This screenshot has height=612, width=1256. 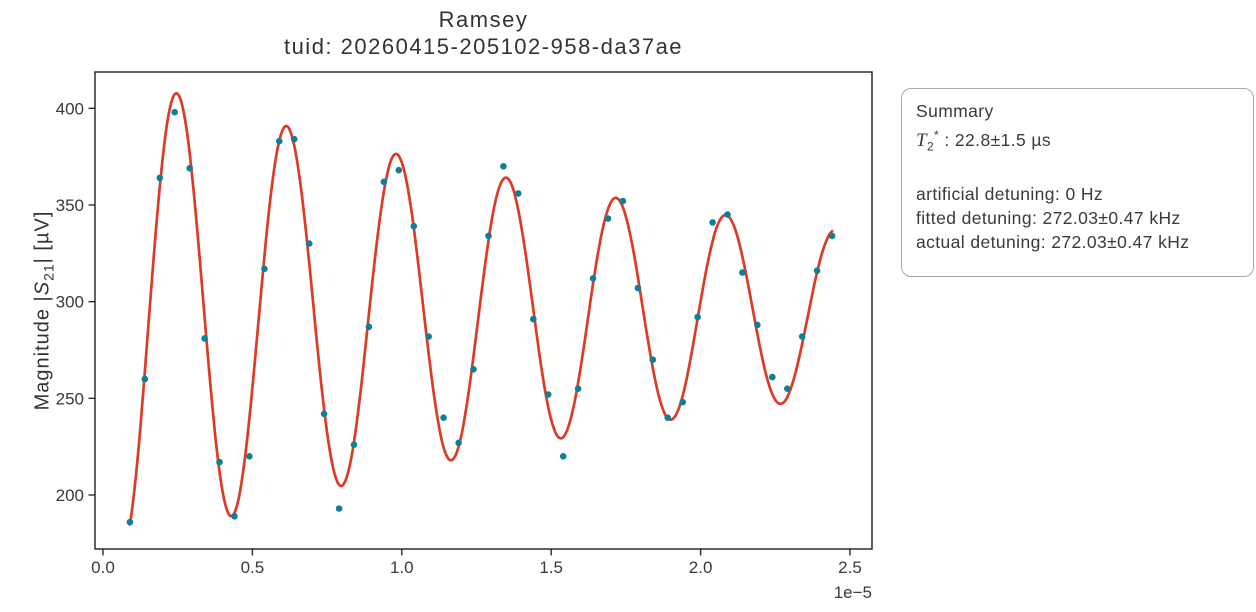 I want to click on summary-header: Summary, so click(x=955, y=111).